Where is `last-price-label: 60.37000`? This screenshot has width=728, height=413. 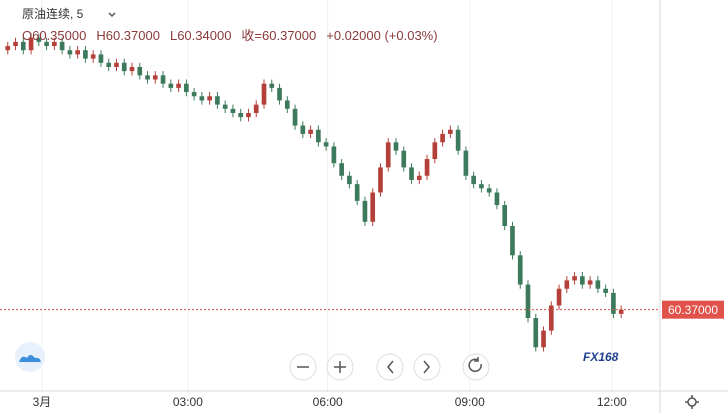 last-price-label: 60.37000 is located at coordinates (693, 310).